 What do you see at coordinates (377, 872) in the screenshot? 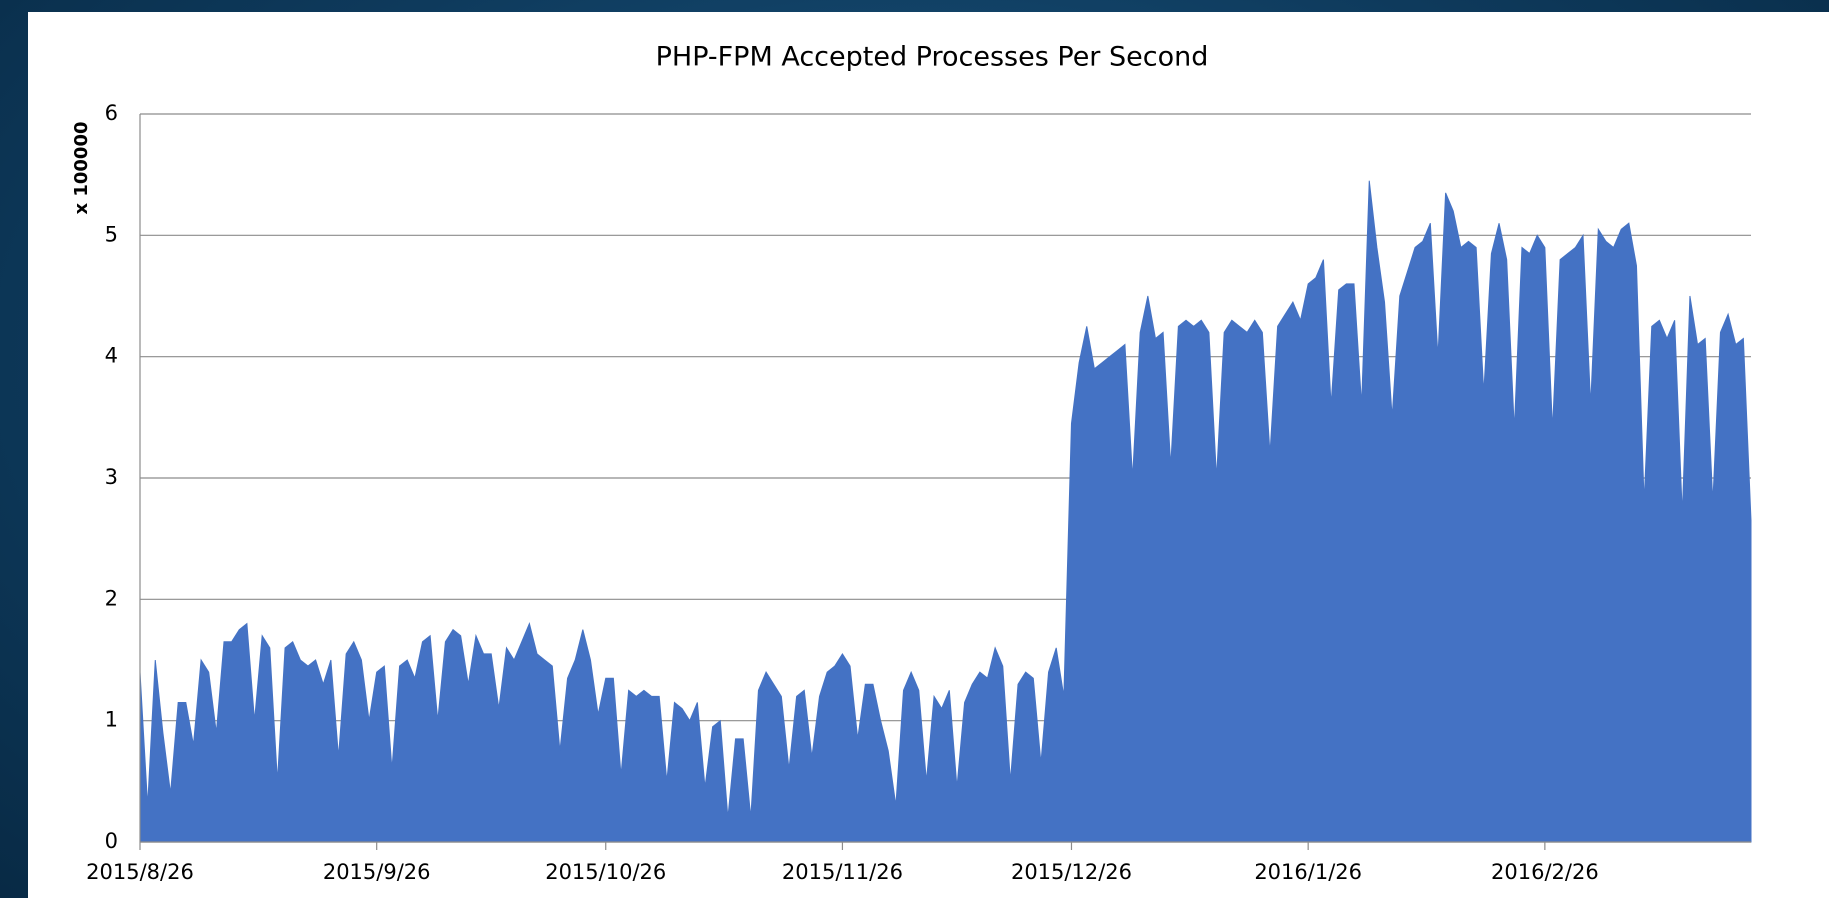
I see `x-tick-label: 2015/9/26` at bounding box center [377, 872].